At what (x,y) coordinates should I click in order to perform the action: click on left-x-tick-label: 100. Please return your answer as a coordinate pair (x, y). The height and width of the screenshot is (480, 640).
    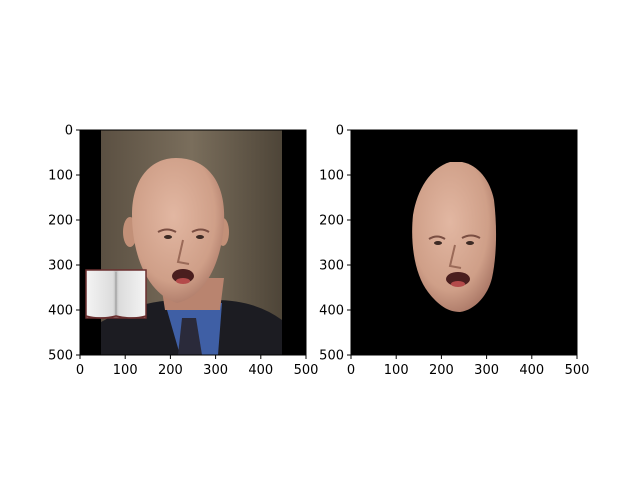
    Looking at the image, I should click on (125, 370).